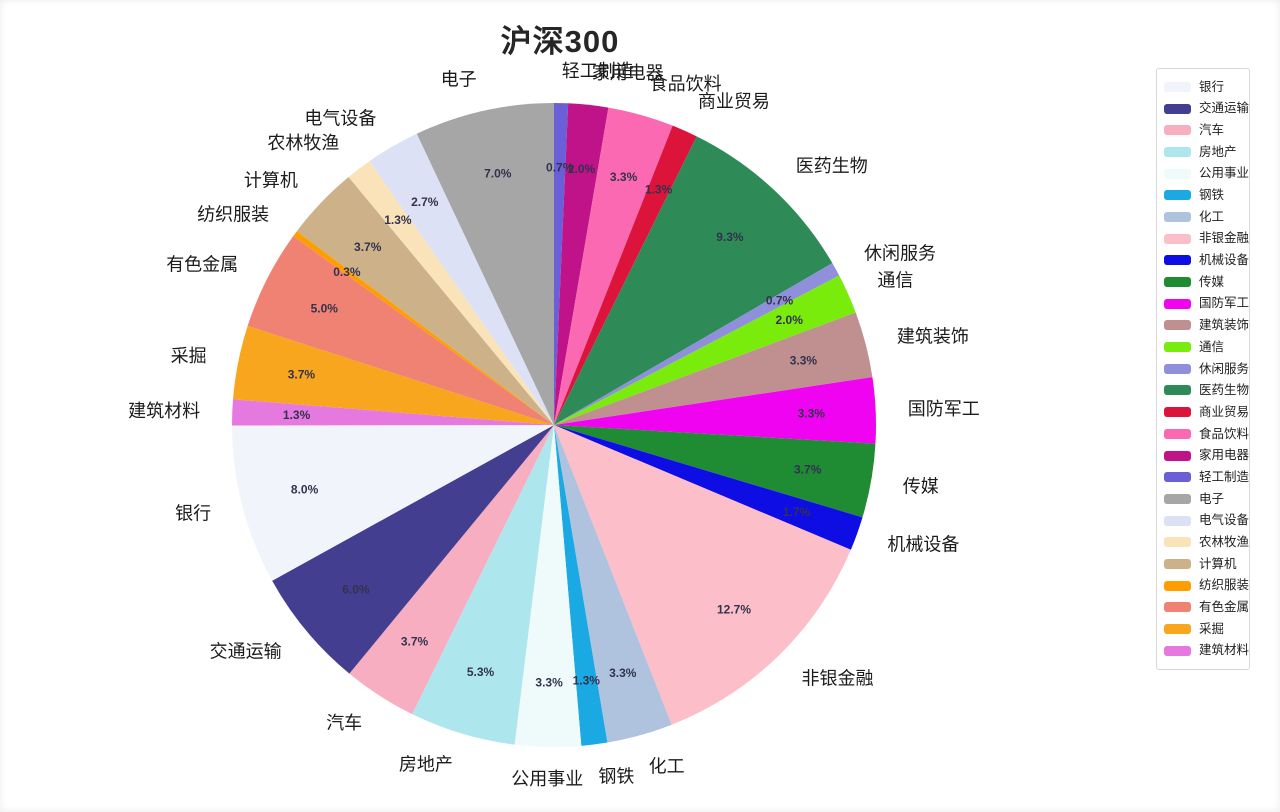  Describe the element at coordinates (498, 174) in the screenshot. I see `percent-label: 7.0%` at that location.